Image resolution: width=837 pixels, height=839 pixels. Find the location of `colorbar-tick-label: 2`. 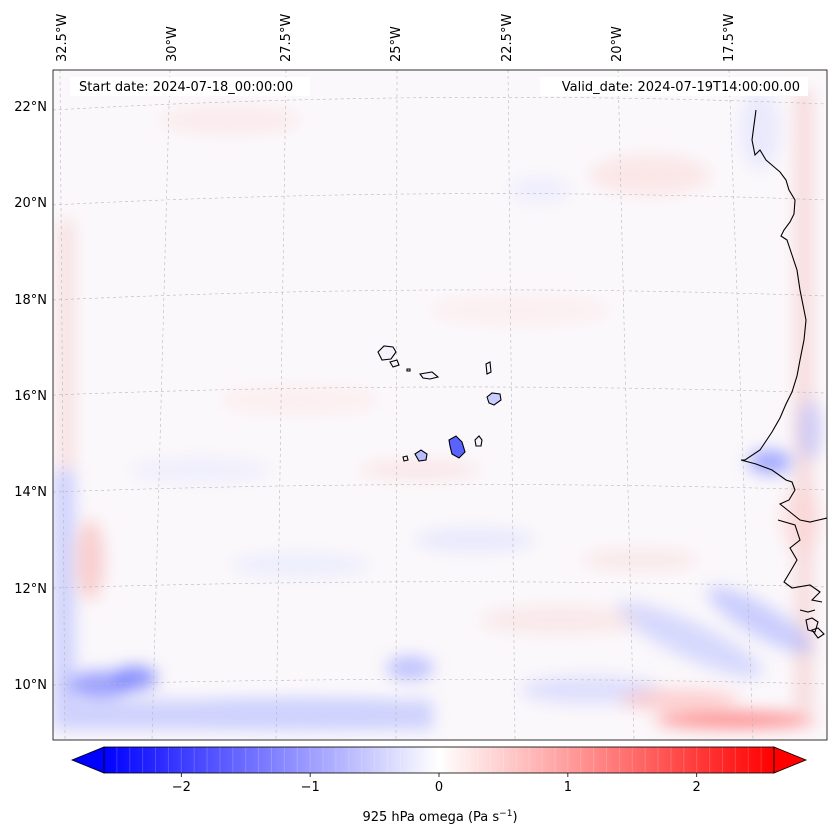

colorbar-tick-label: 2 is located at coordinates (697, 787).